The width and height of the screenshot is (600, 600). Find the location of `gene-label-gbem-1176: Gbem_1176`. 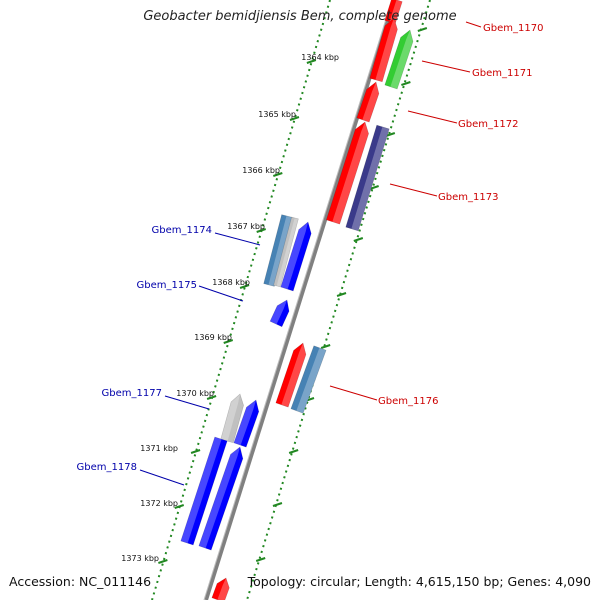

gene-label-gbem-1176: Gbem_1176 is located at coordinates (408, 401).